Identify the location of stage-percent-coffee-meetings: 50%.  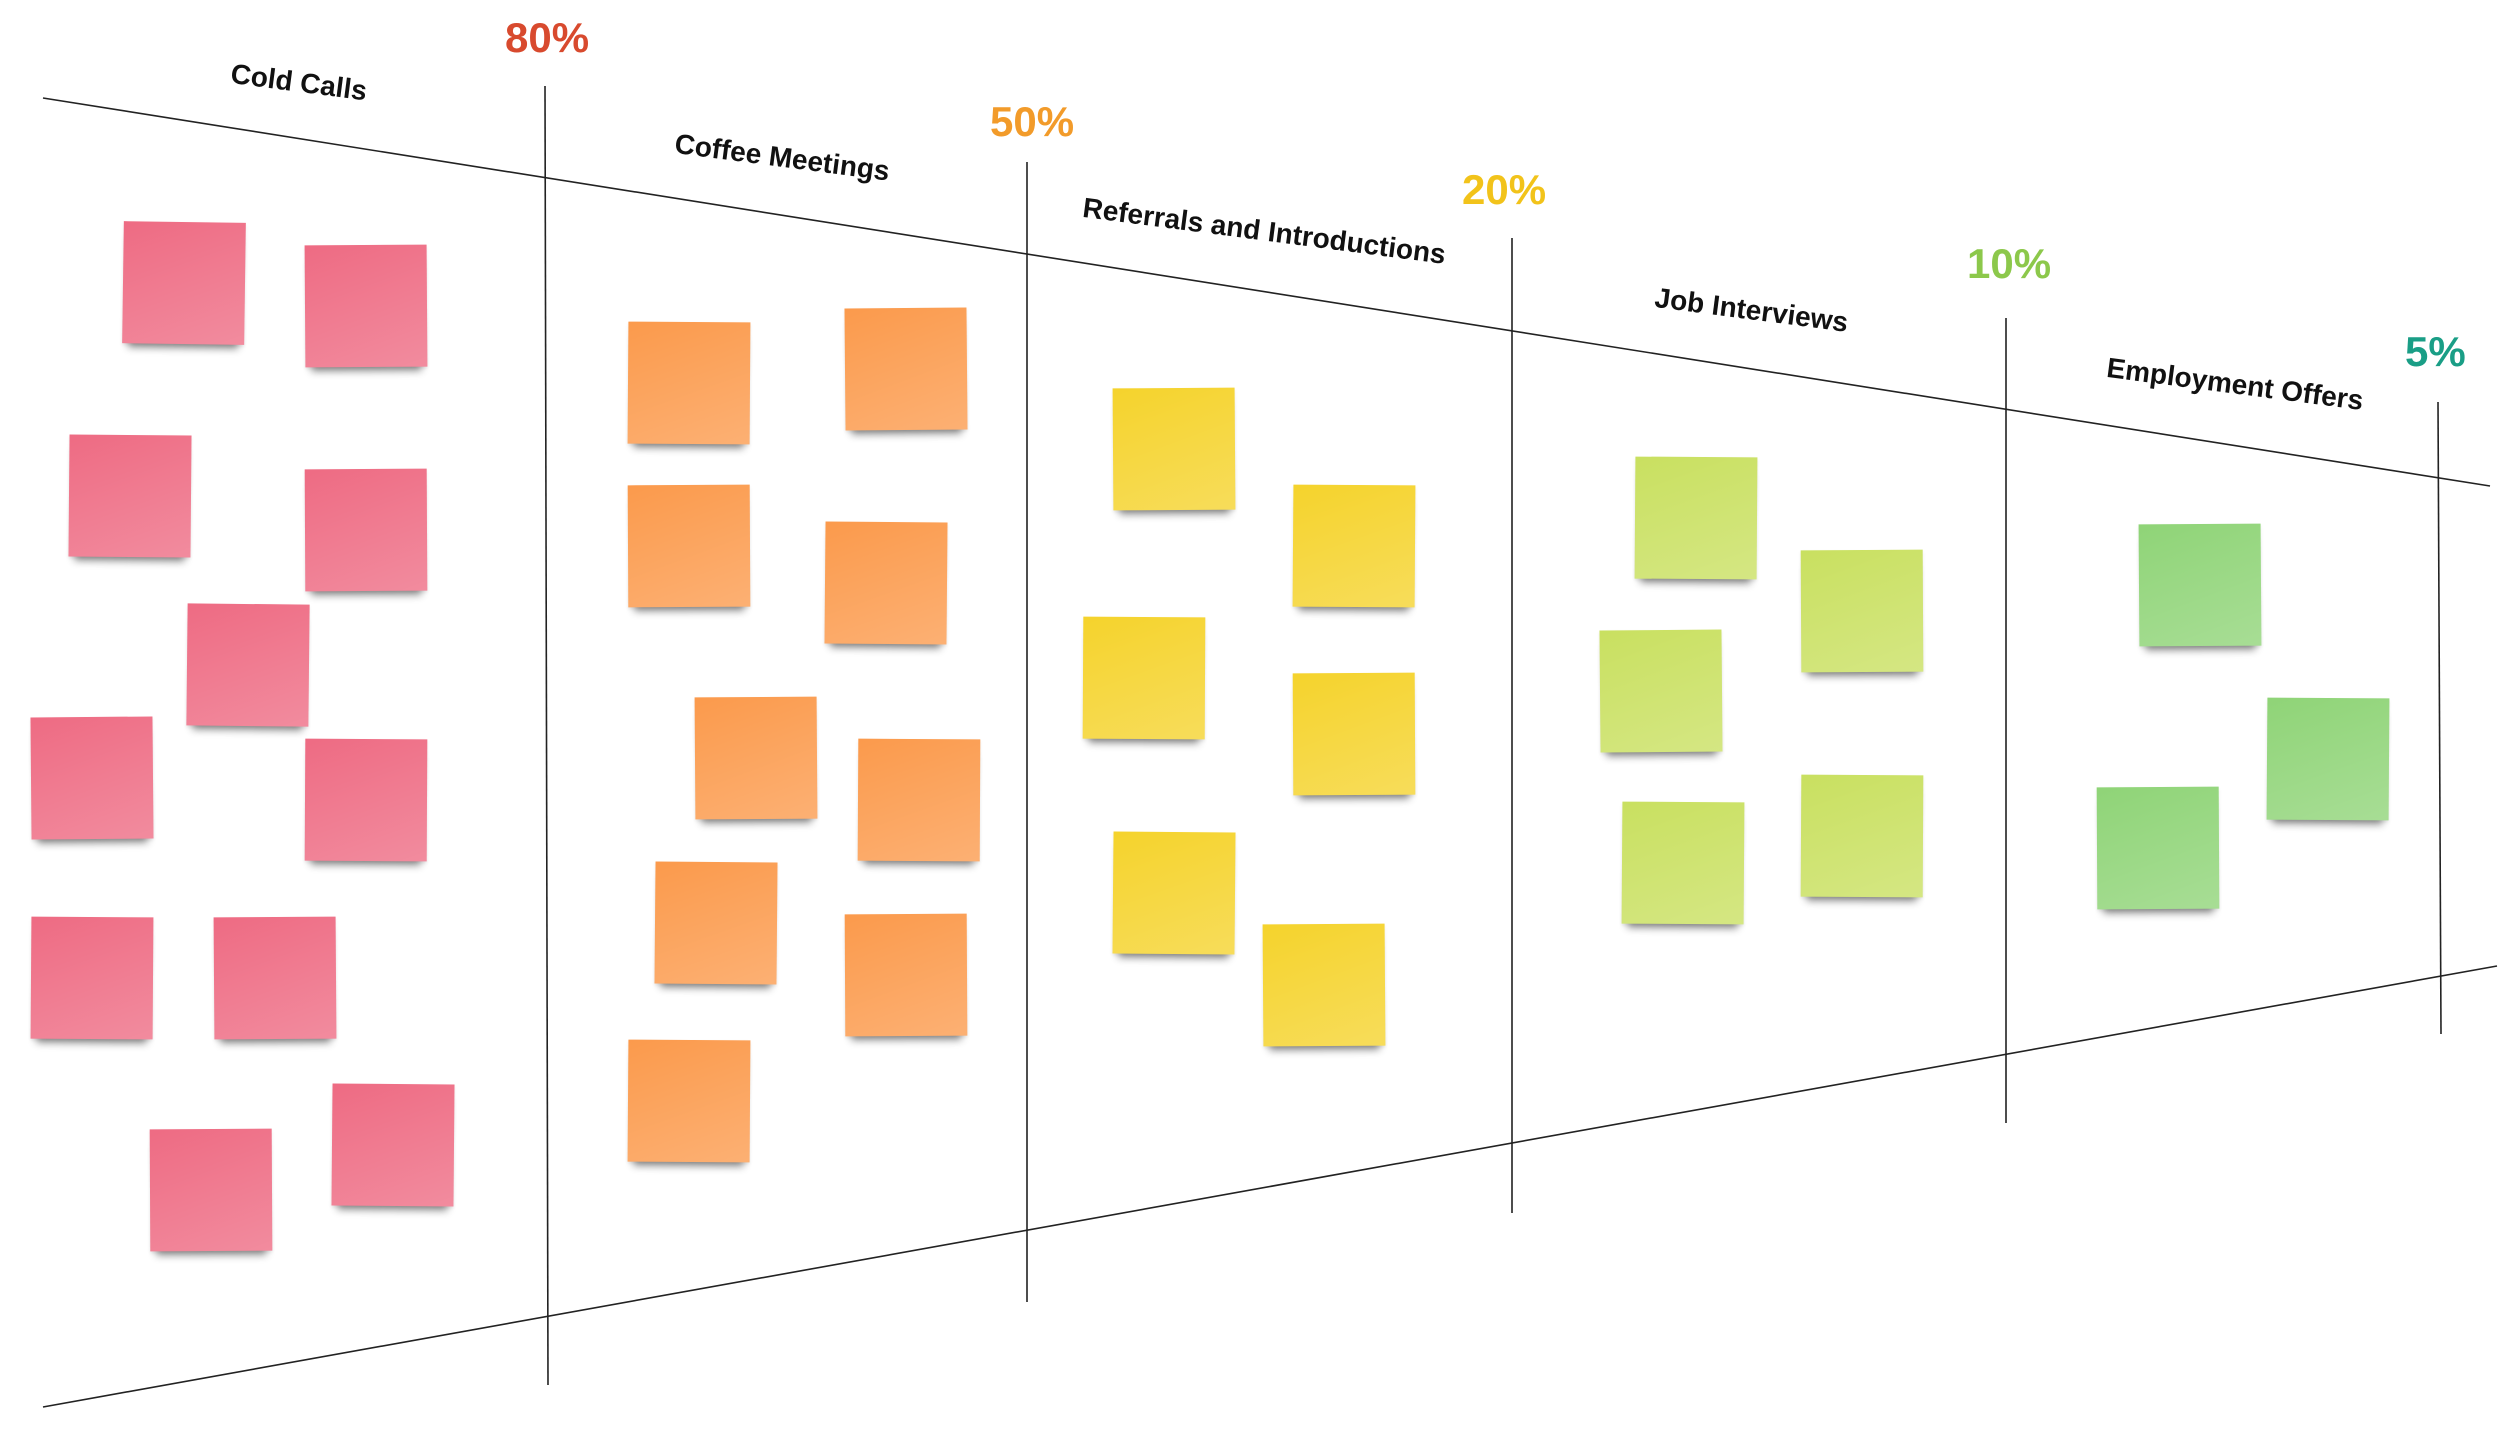
(1032, 121).